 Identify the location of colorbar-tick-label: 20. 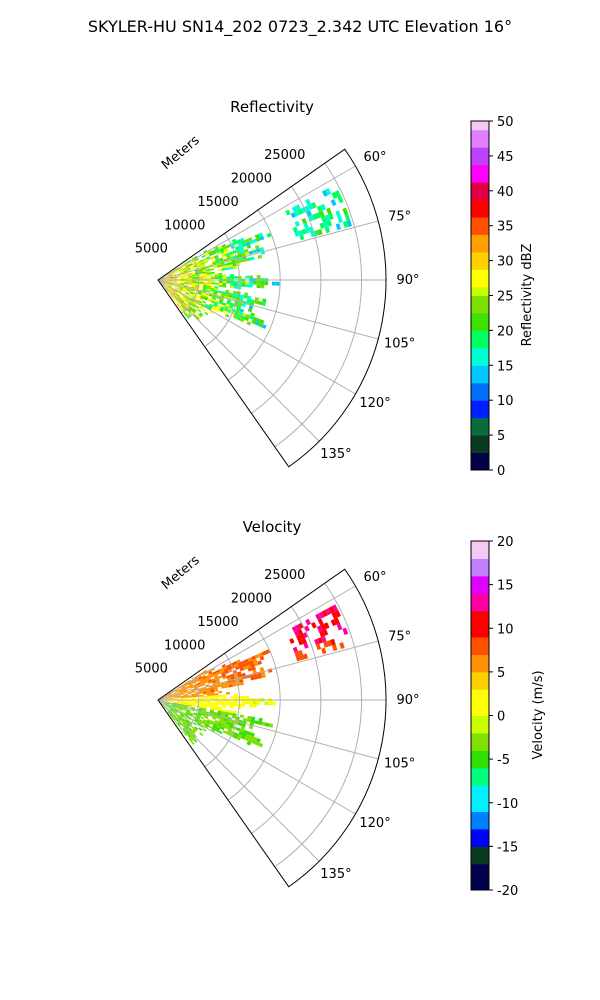
(505, 331).